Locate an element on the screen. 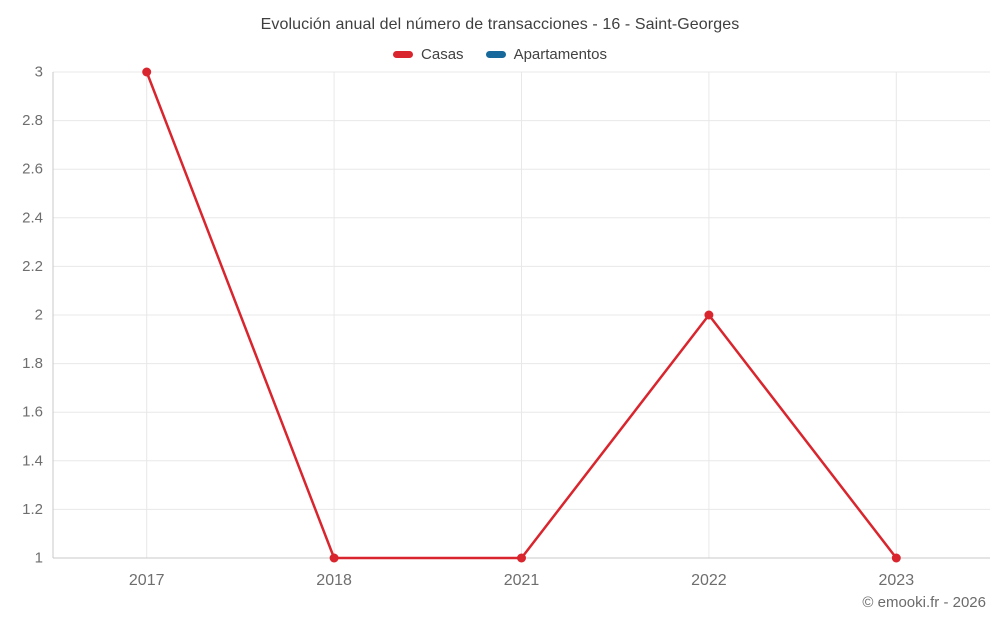 The width and height of the screenshot is (1000, 625). x-tick-label-2017: 2017 is located at coordinates (147, 580).